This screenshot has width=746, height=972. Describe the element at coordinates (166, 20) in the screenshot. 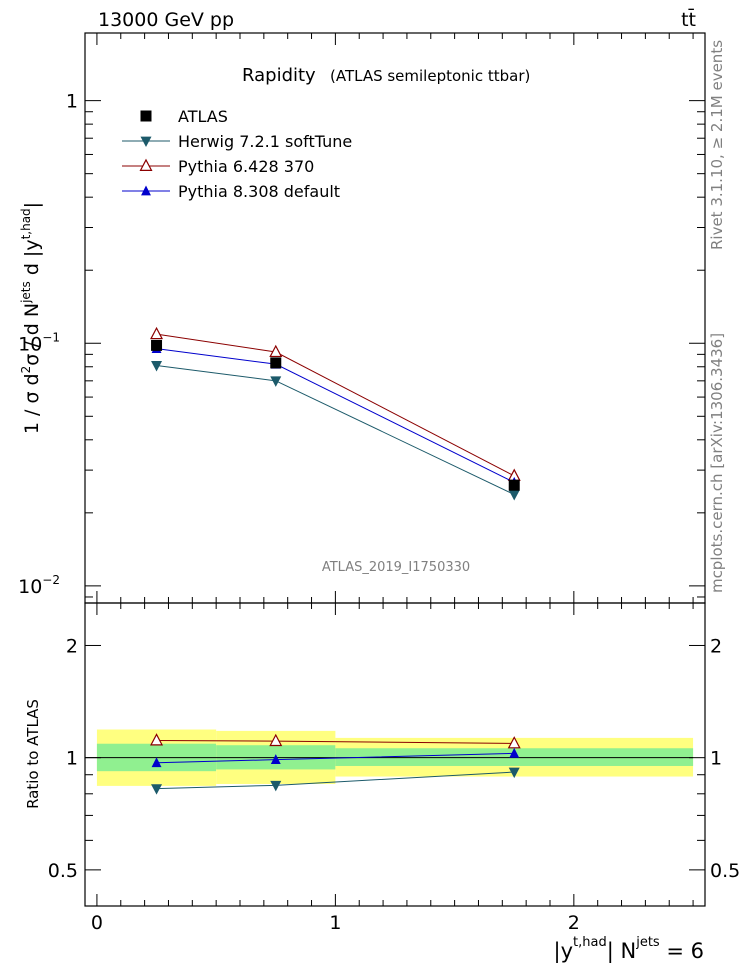

I see `energy-label: 13000 GeV pp` at that location.